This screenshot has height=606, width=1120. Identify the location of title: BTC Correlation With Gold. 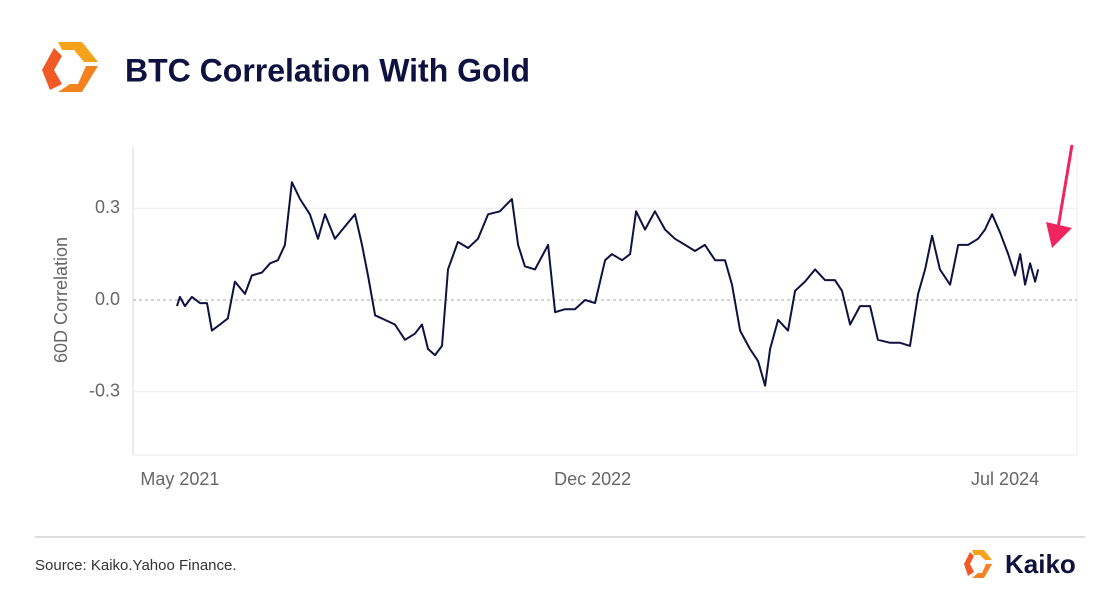
(327, 70).